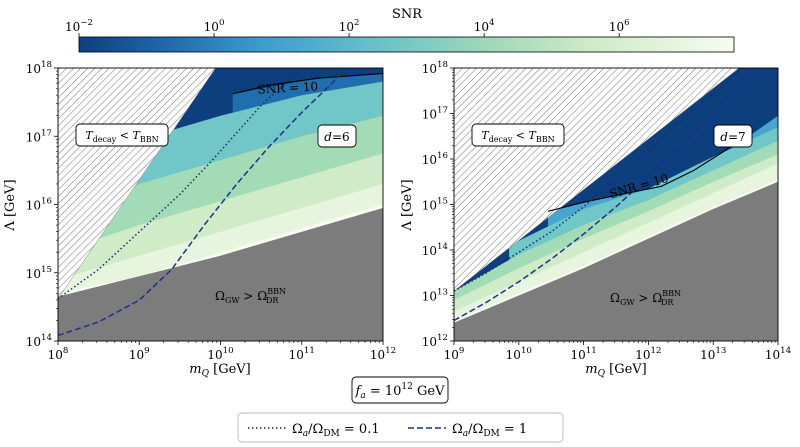  I want to click on colorbar, so click(406, 44).